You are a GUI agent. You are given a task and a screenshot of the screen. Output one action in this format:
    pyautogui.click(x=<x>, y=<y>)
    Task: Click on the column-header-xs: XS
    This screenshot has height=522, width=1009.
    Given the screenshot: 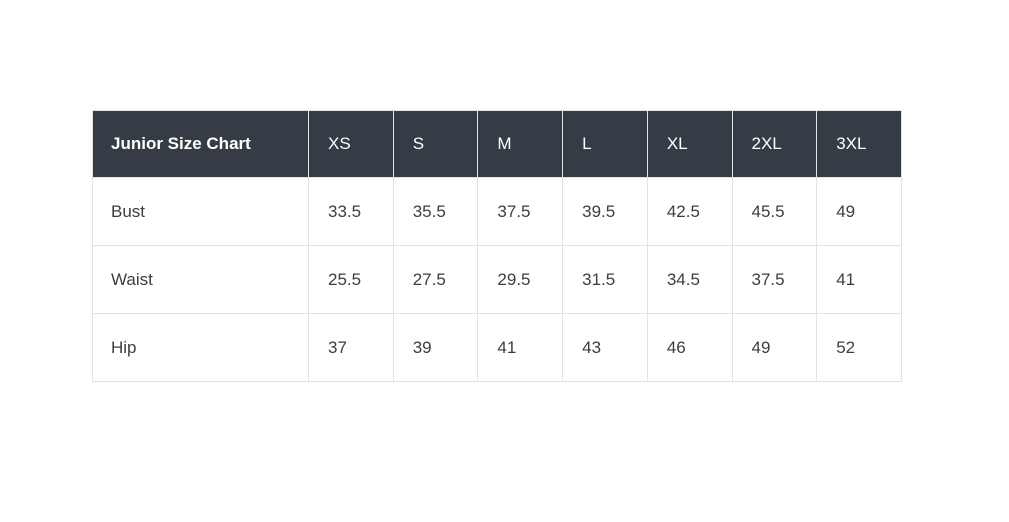 What is the action you would take?
    pyautogui.click(x=351, y=144)
    